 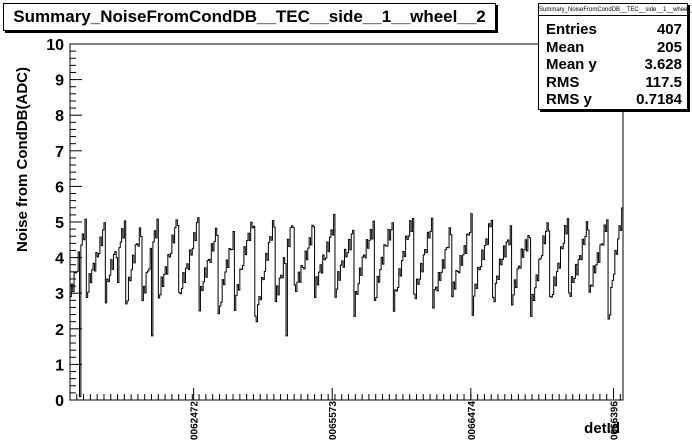 What do you see at coordinates (195, 420) in the screenshot?
I see `x-tick-label: 0062472` at bounding box center [195, 420].